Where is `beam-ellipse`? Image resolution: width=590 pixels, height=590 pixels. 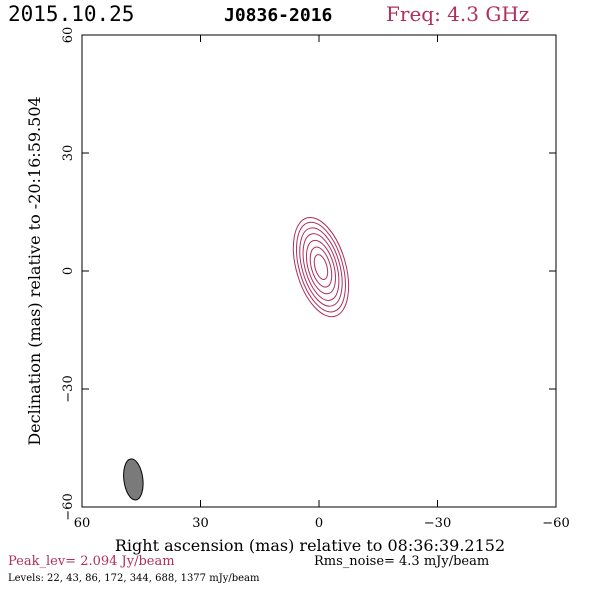 beam-ellipse is located at coordinates (133, 479).